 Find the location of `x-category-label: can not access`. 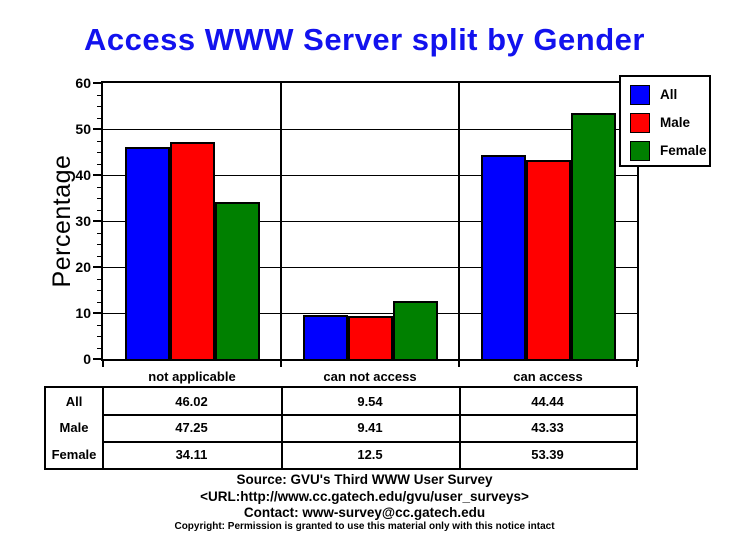

x-category-label: can not access is located at coordinates (370, 376).